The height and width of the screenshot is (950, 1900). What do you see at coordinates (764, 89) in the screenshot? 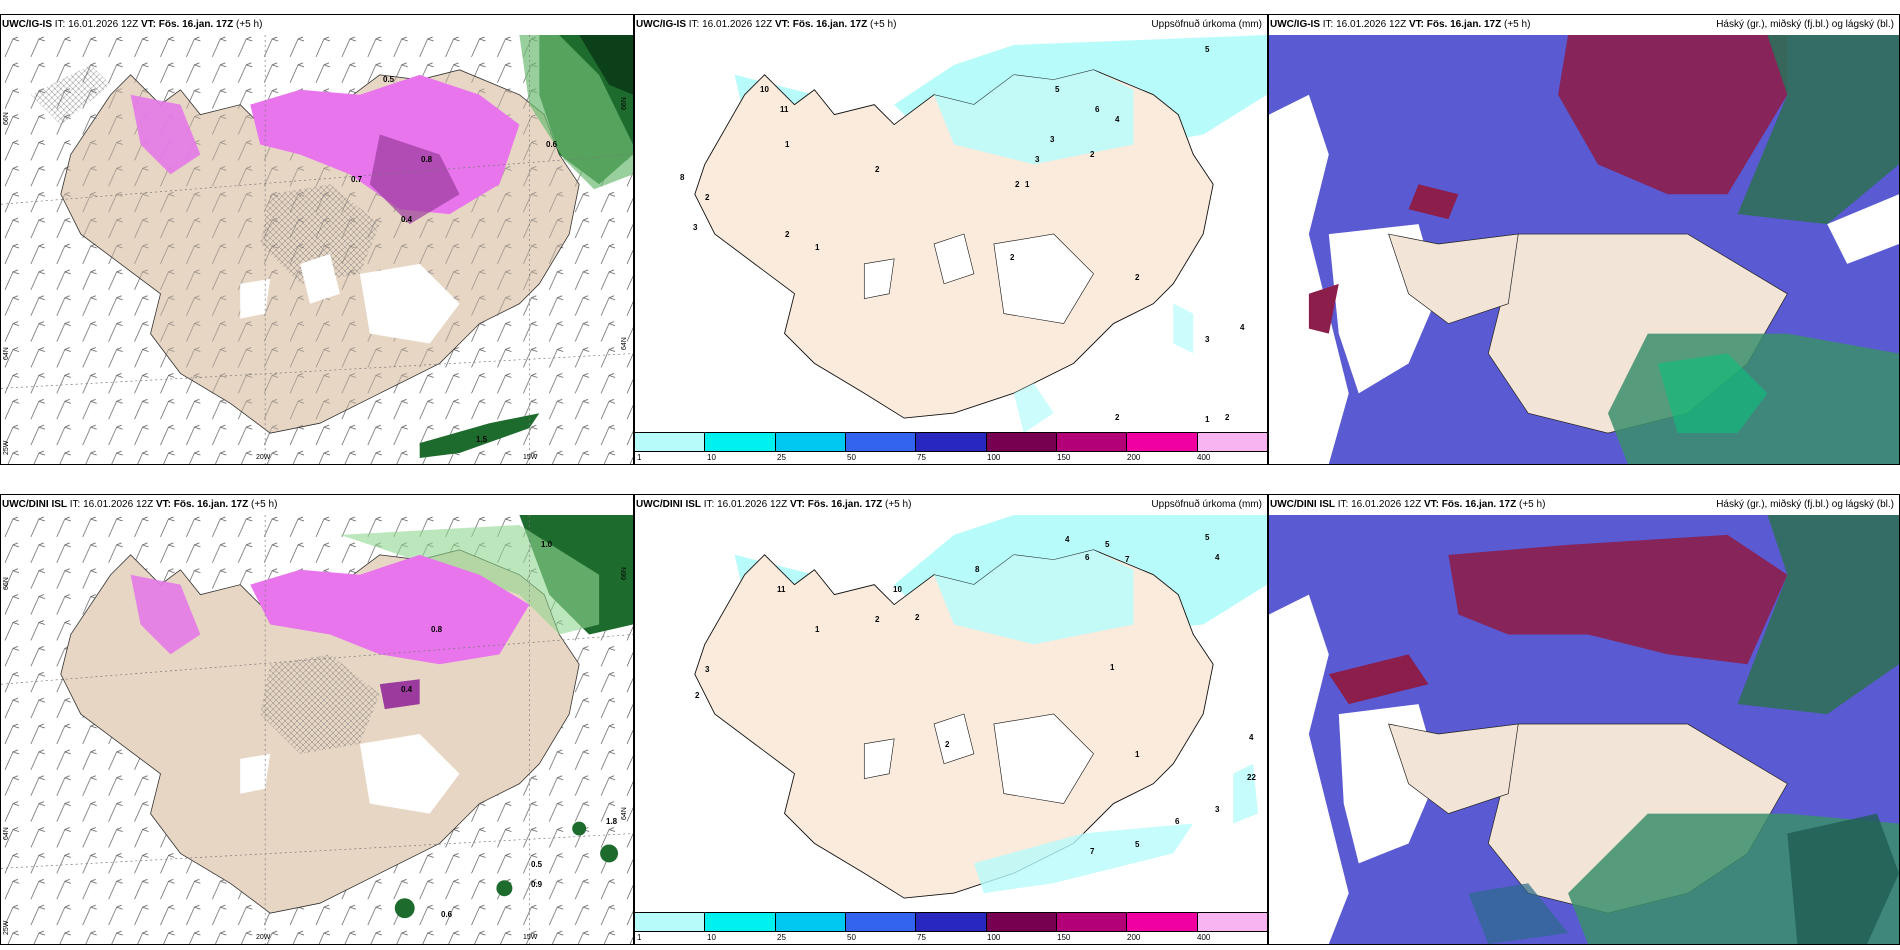
I see `precip-value: 10` at bounding box center [764, 89].